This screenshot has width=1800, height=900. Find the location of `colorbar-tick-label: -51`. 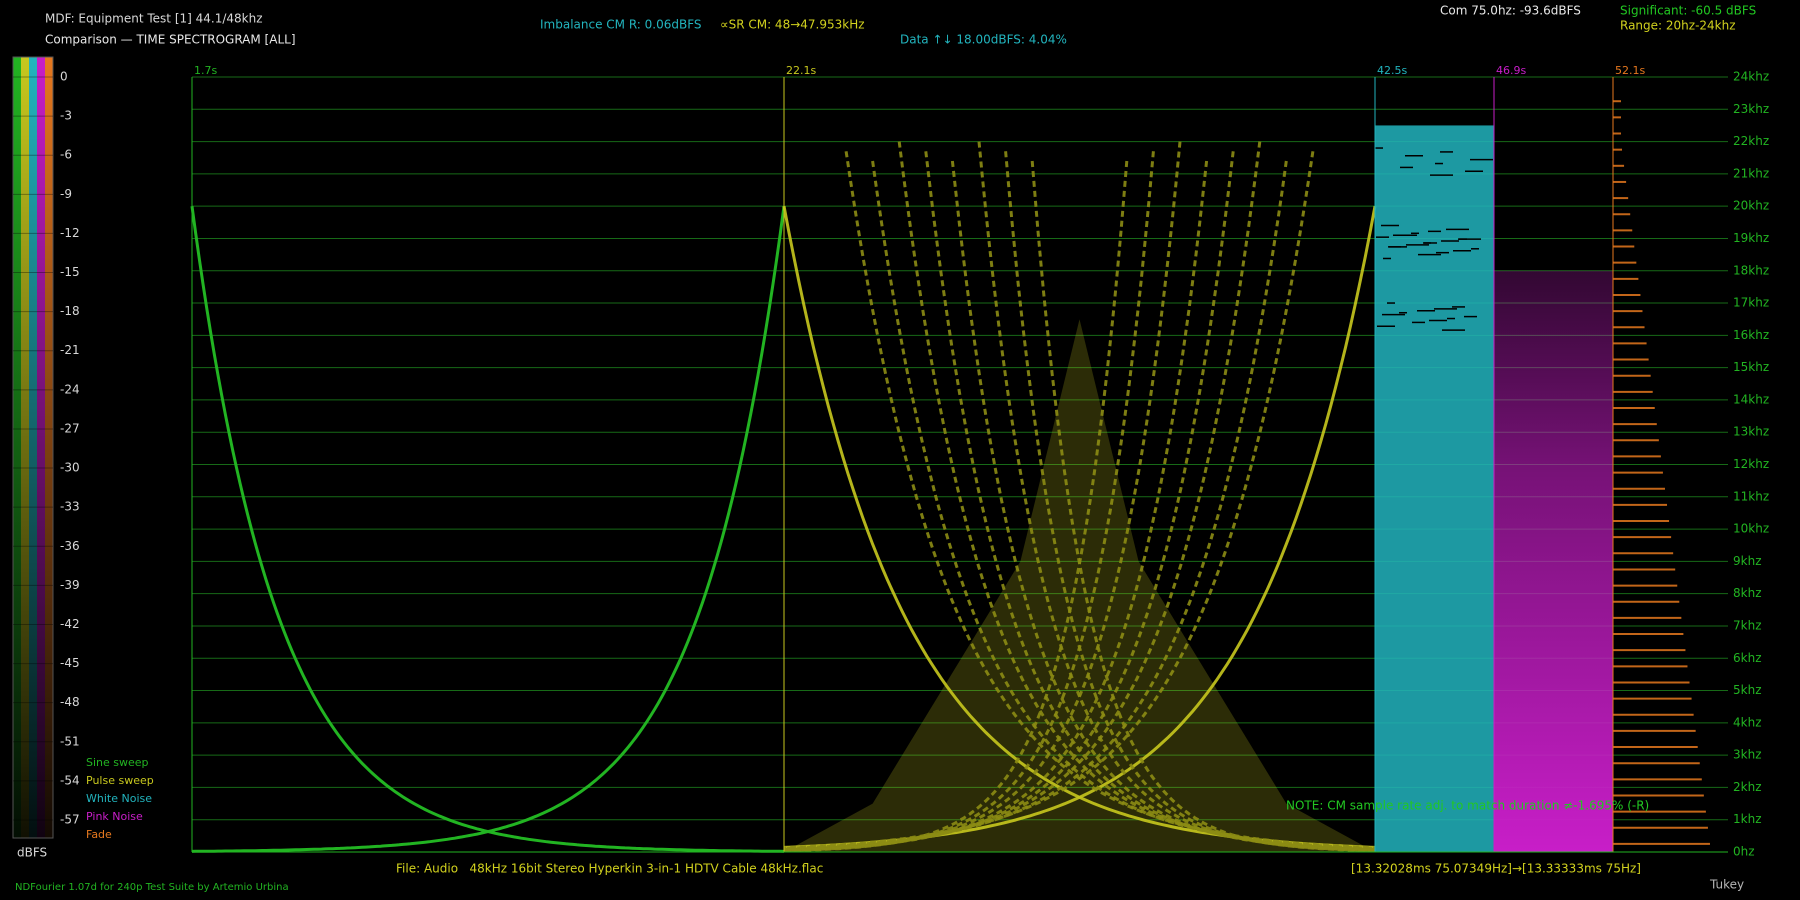

colorbar-tick-label: -51 is located at coordinates (70, 741).